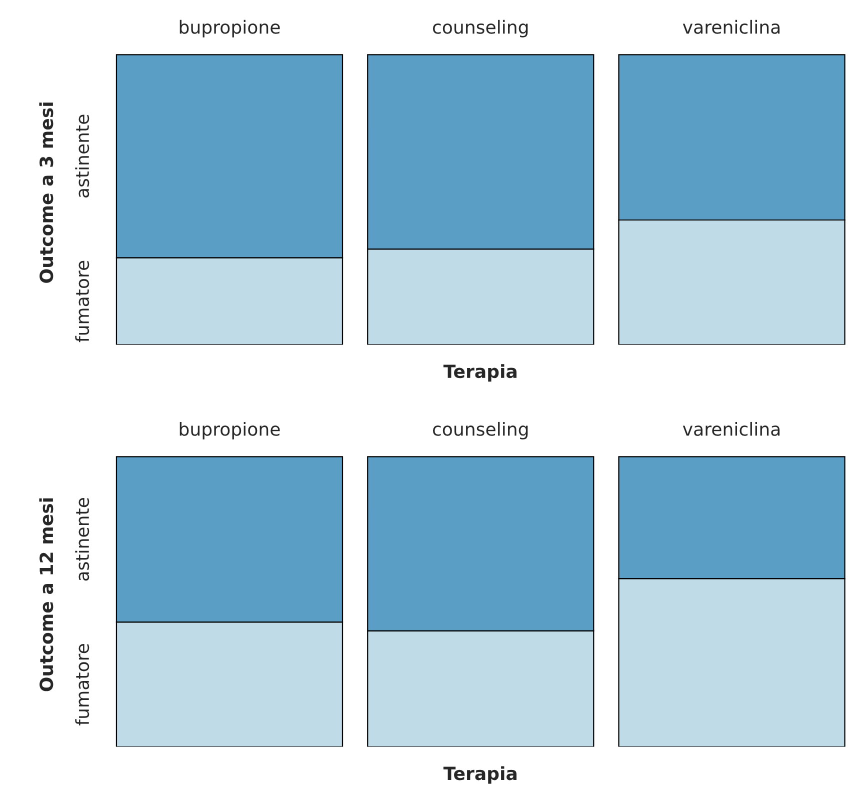  I want to click on y-axis-title: Outcome a 12 mesi, so click(46, 595).